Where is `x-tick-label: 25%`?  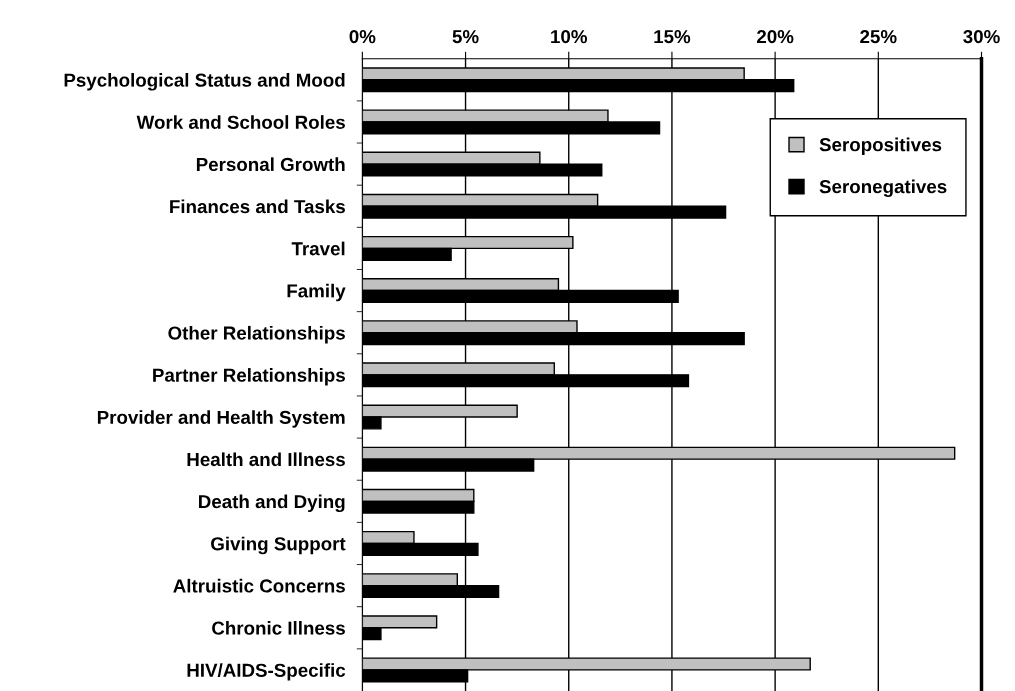 x-tick-label: 25% is located at coordinates (878, 36).